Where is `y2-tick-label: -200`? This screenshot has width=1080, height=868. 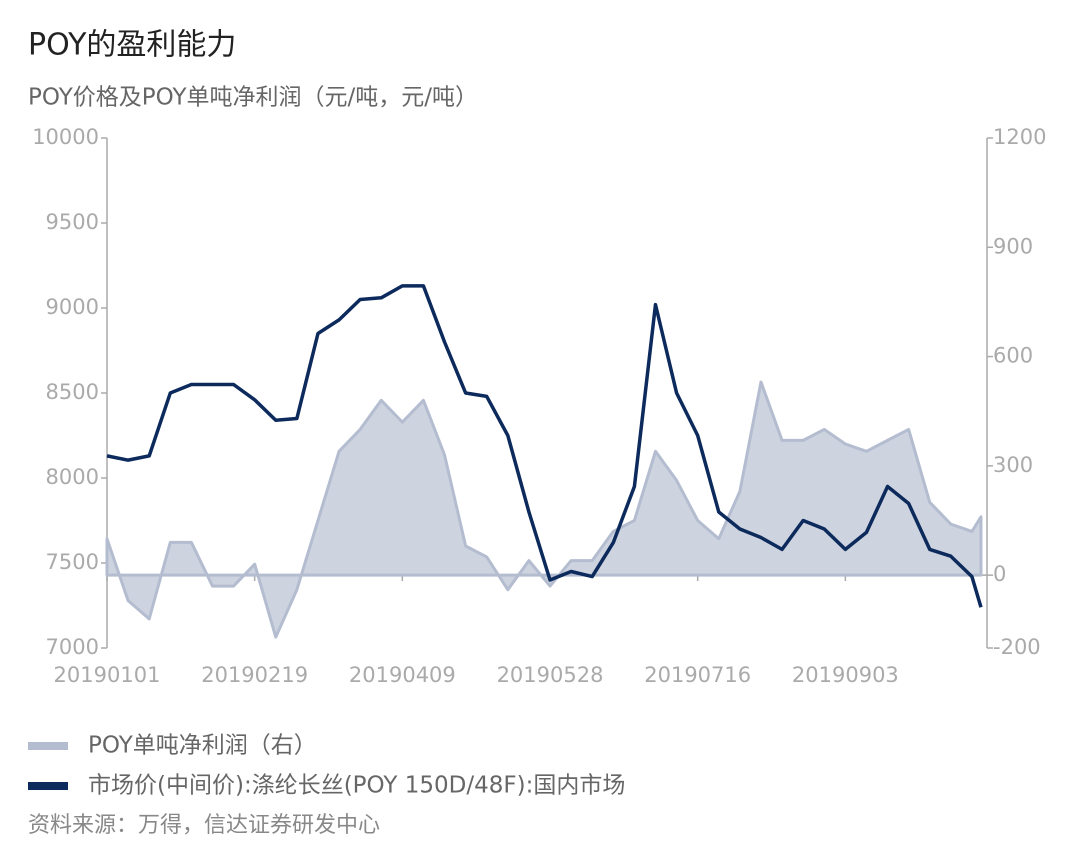
y2-tick-label: -200 is located at coordinates (1017, 647).